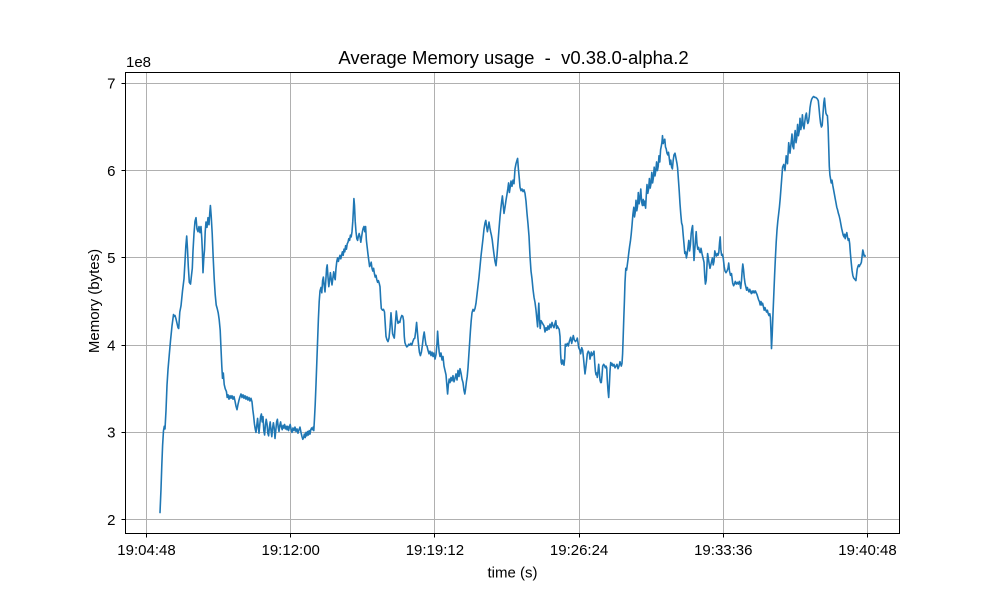  What do you see at coordinates (435, 550) in the screenshot?
I see `svg-text: 19:19:12` at bounding box center [435, 550].